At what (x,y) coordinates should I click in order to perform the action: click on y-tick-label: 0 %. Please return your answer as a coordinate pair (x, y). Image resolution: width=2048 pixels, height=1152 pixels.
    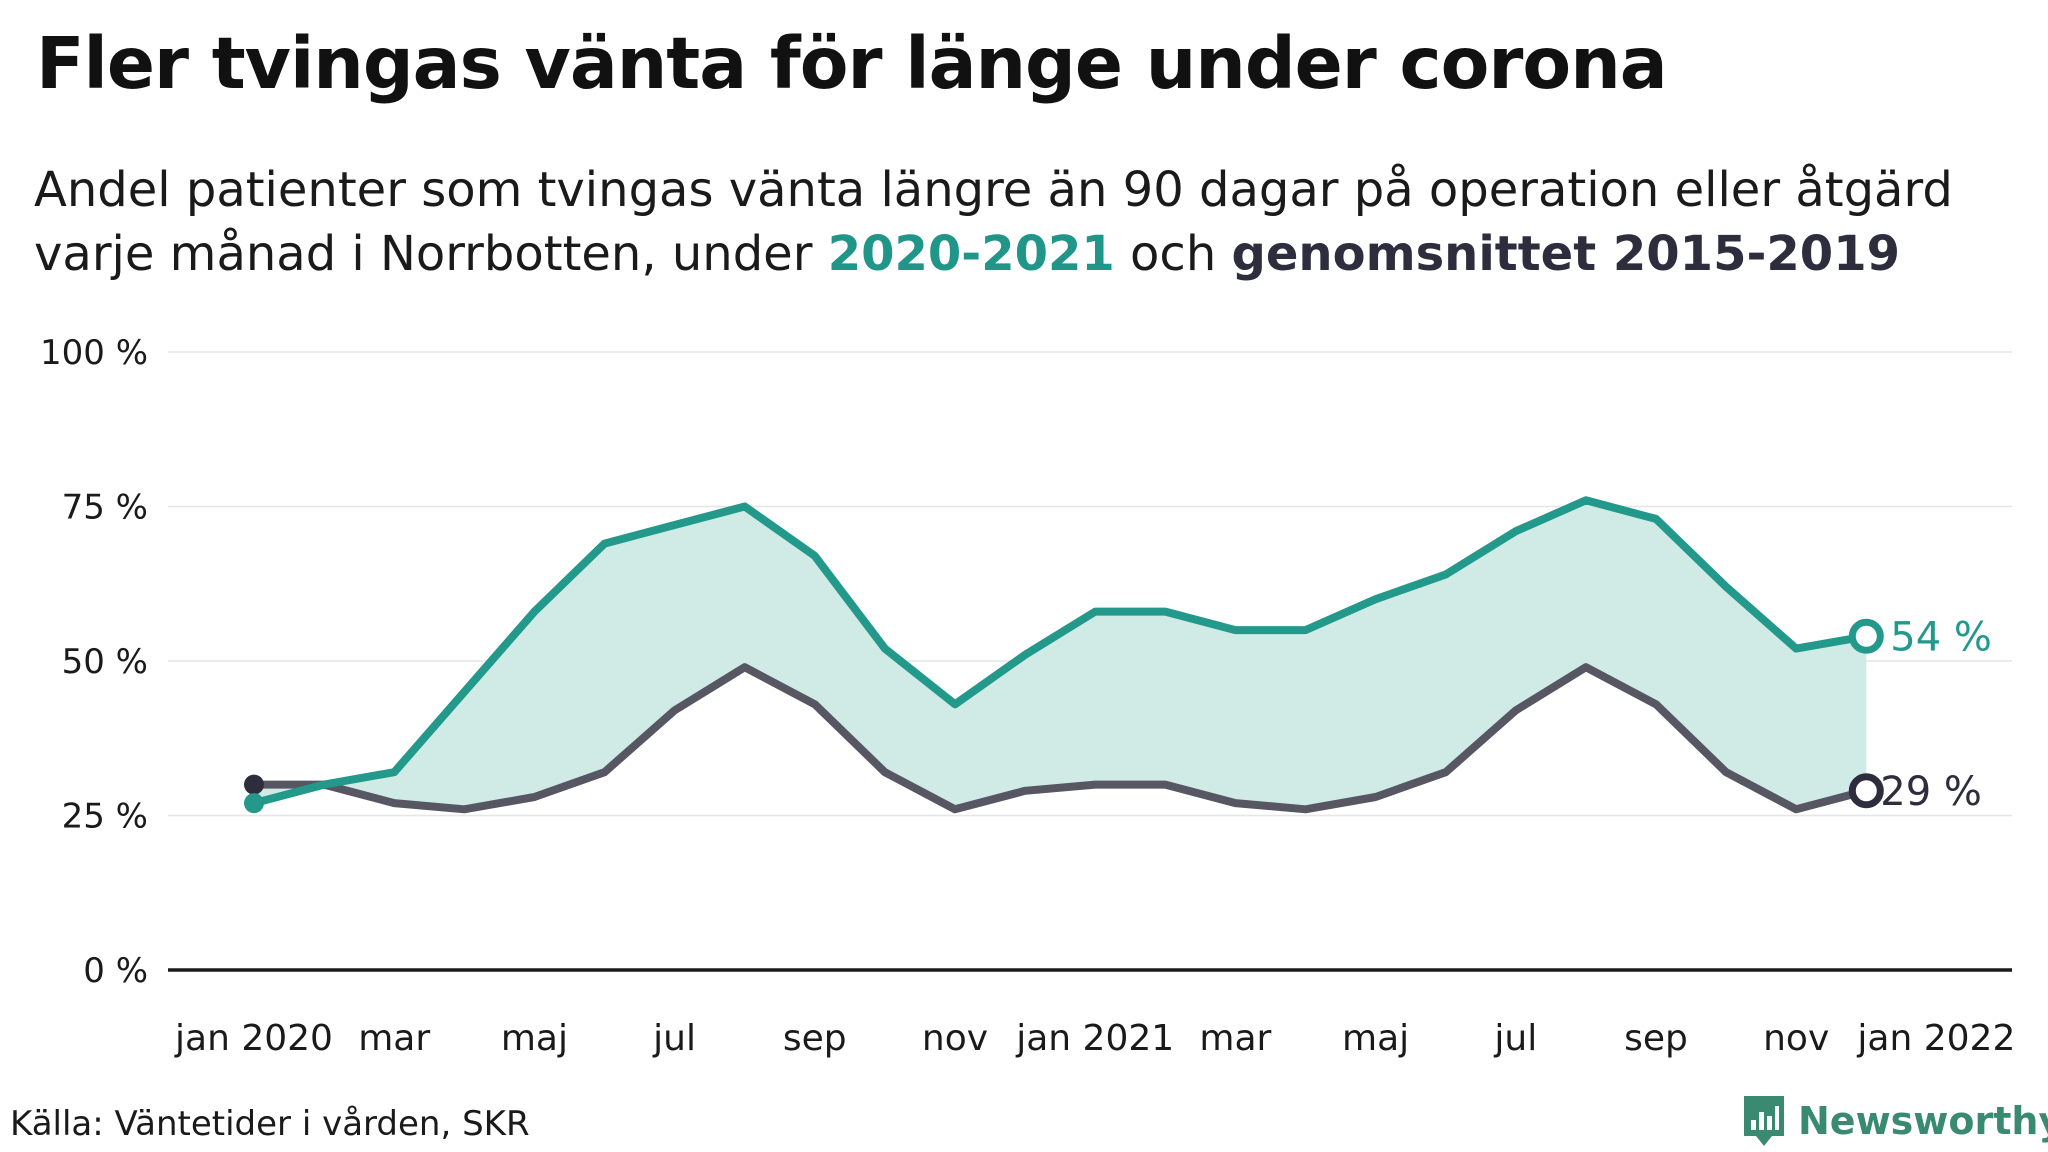
    Looking at the image, I should click on (115, 971).